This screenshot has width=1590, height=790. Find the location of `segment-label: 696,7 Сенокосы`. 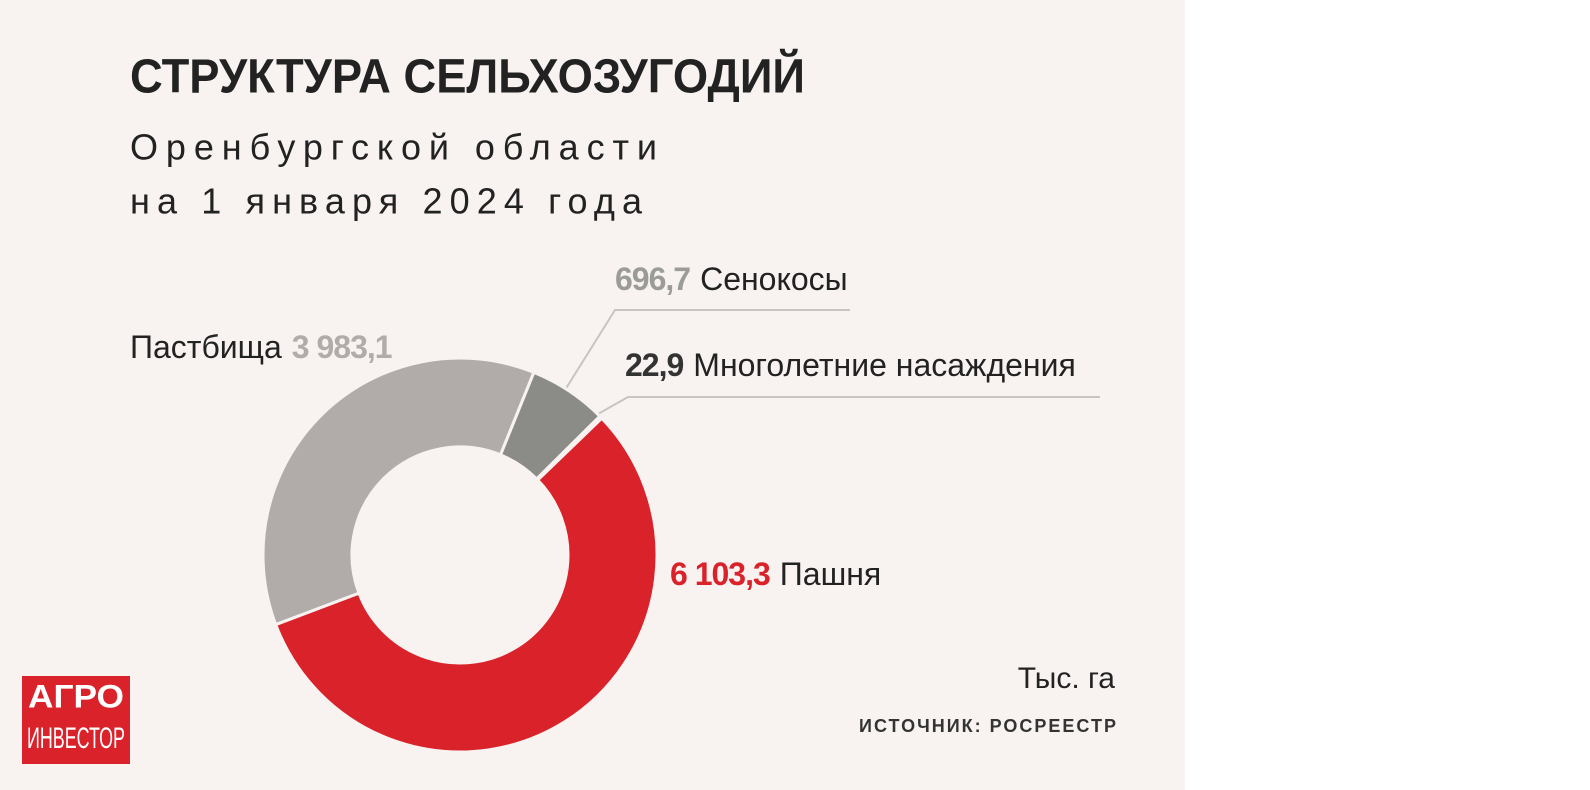

segment-label: 696,7 Сенокосы is located at coordinates (731, 279).